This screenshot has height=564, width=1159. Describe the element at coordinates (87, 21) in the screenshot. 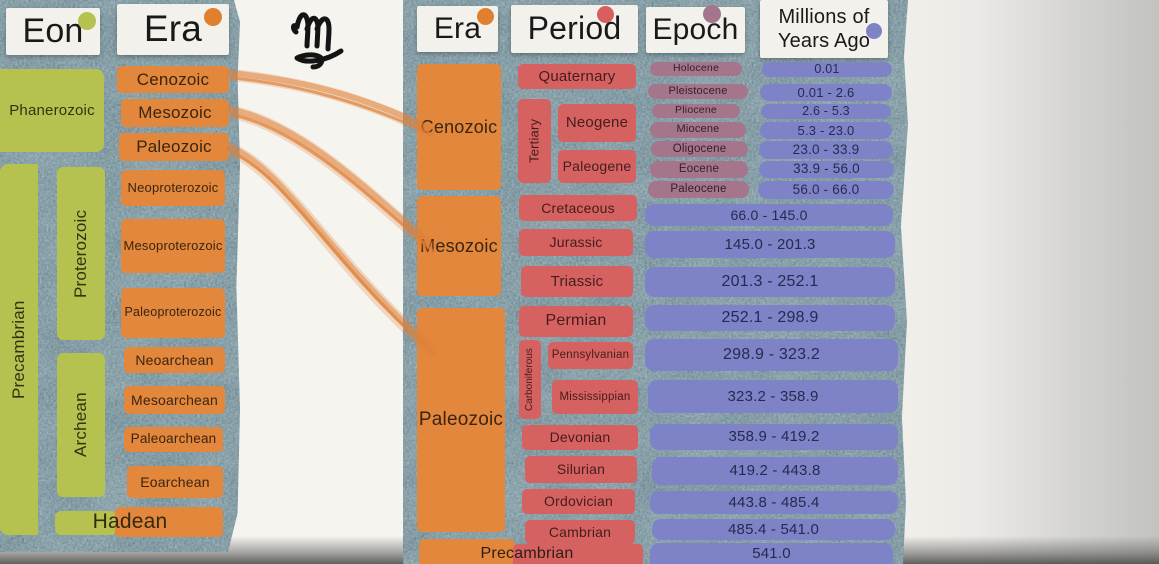

I see `eon-legend-dot` at that location.